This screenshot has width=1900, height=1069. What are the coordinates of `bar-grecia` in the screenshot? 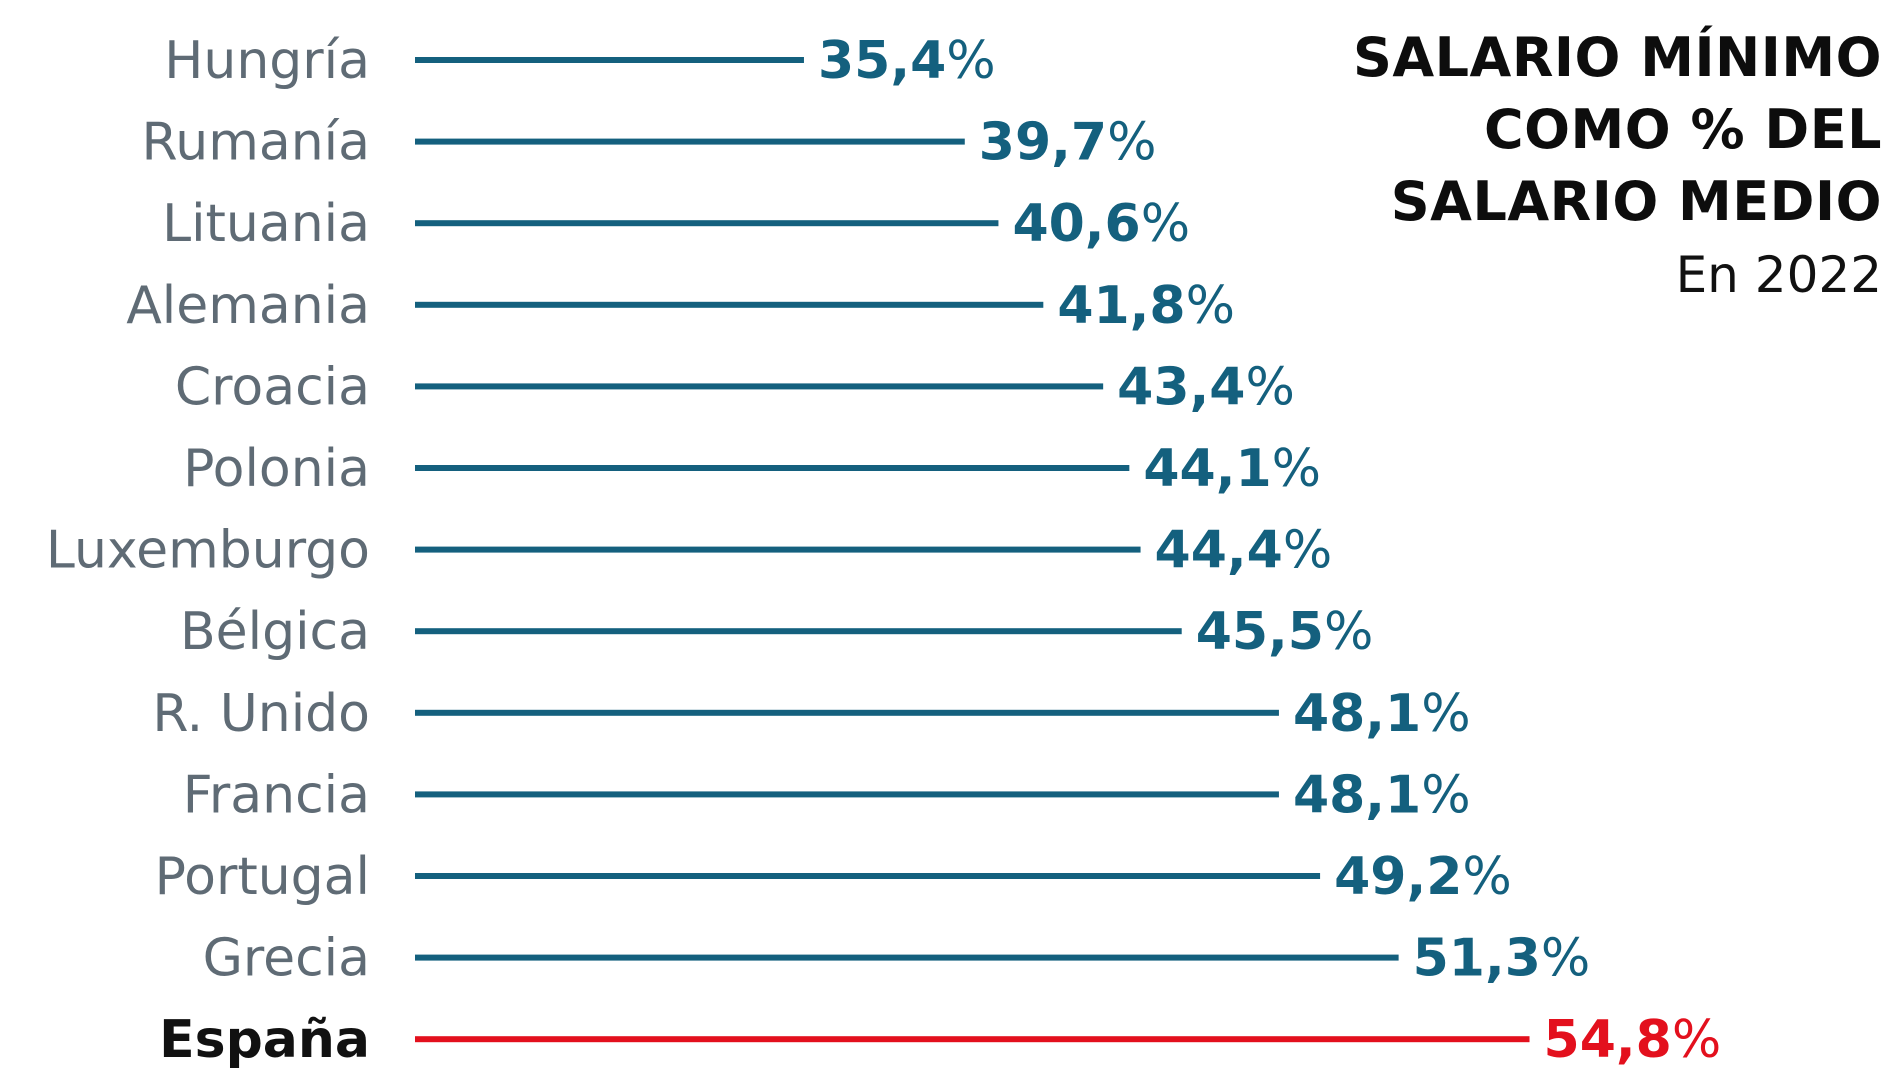 It's located at (907, 957).